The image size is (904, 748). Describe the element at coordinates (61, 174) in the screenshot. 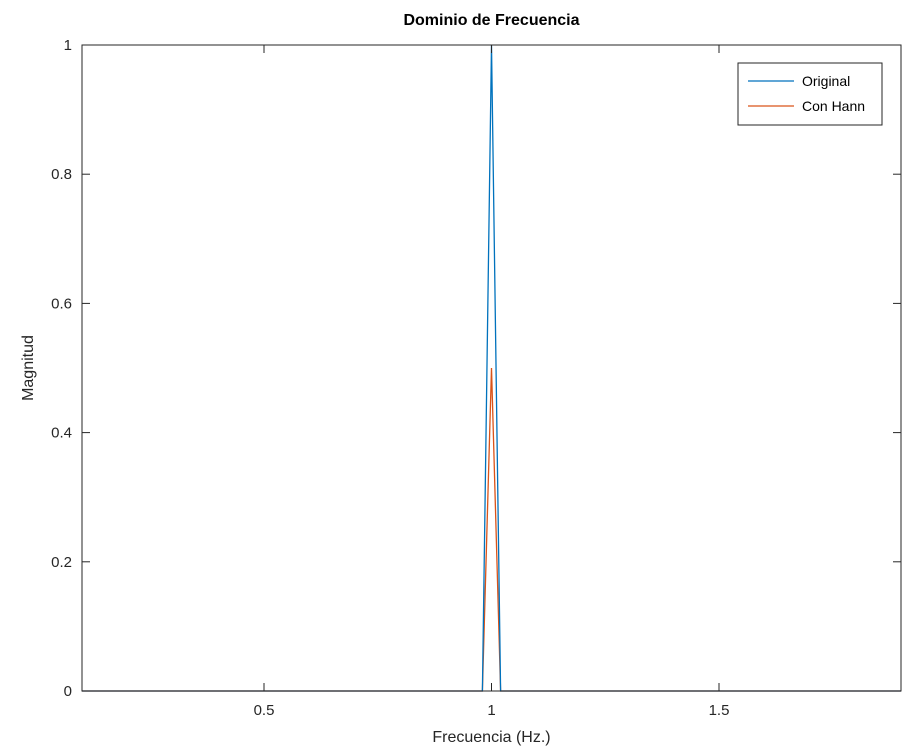

I see `y-tick-label: 0.8` at that location.